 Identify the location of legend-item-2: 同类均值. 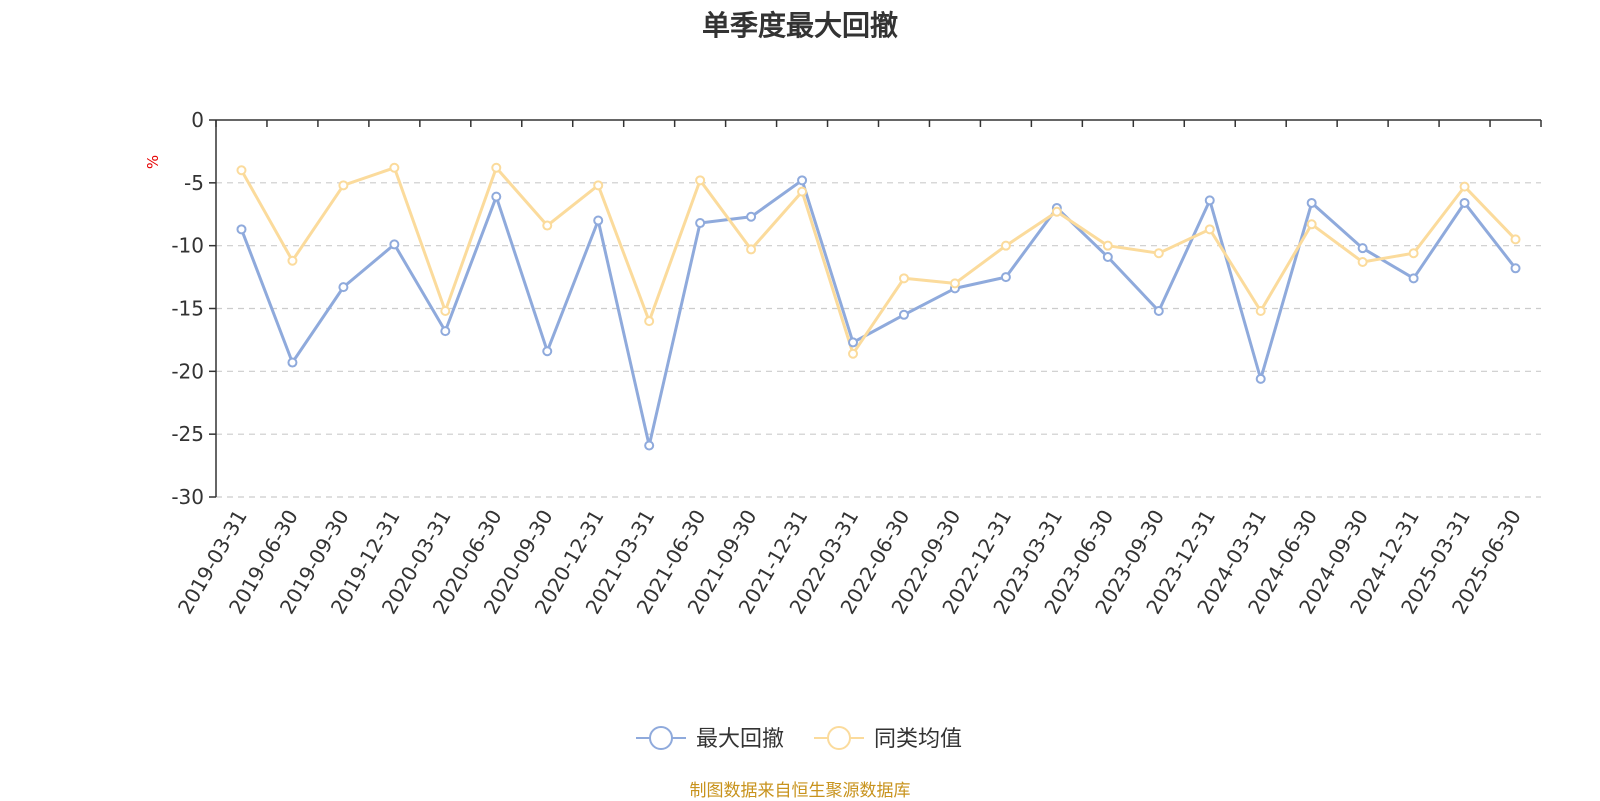
(888, 739).